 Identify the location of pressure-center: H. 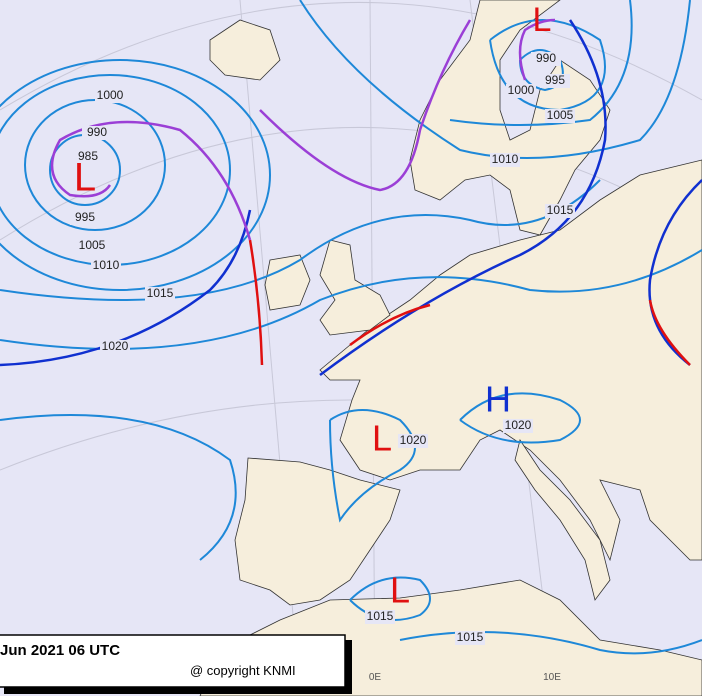
(498, 399).